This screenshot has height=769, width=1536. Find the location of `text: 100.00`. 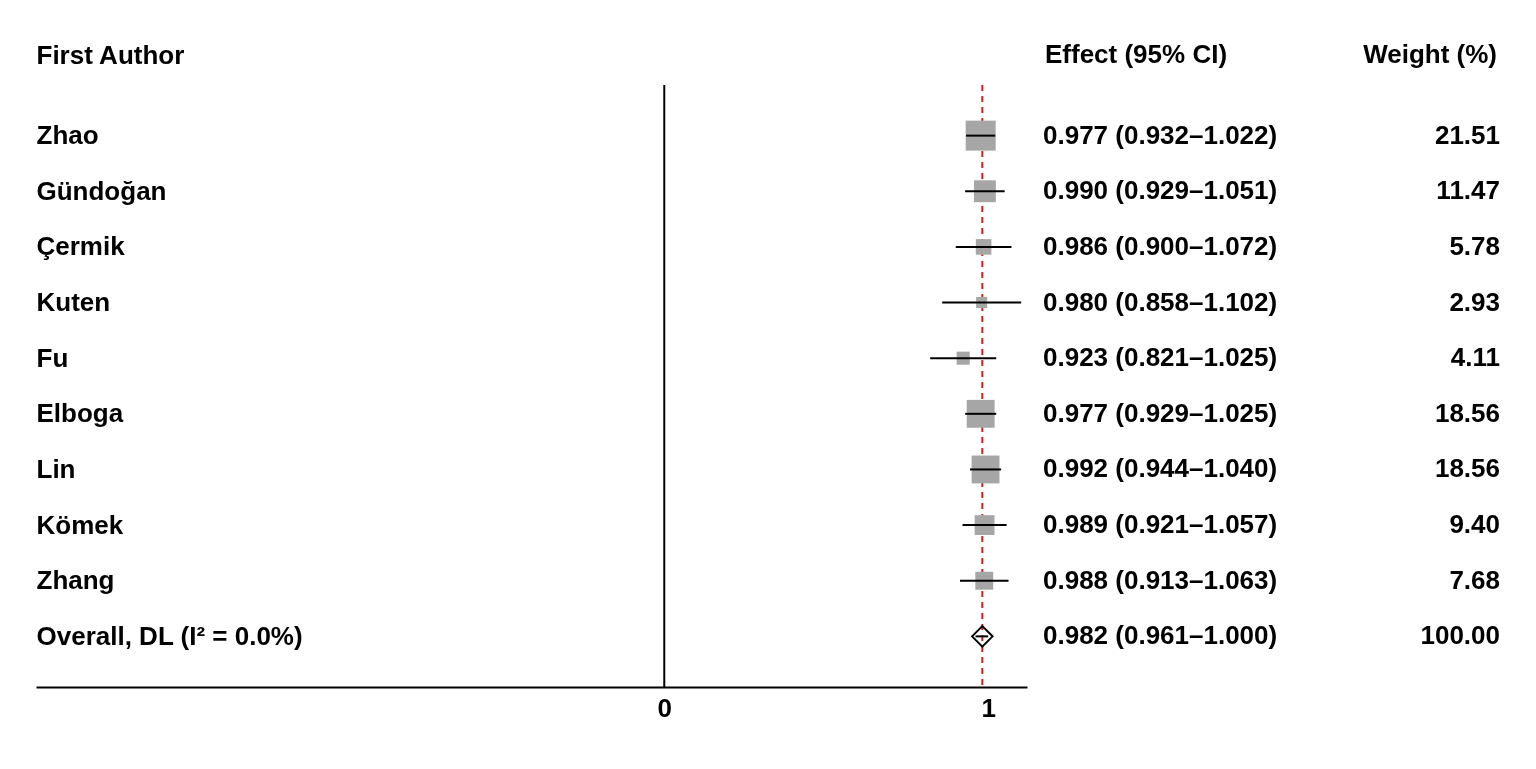

text: 100.00 is located at coordinates (1460, 635).